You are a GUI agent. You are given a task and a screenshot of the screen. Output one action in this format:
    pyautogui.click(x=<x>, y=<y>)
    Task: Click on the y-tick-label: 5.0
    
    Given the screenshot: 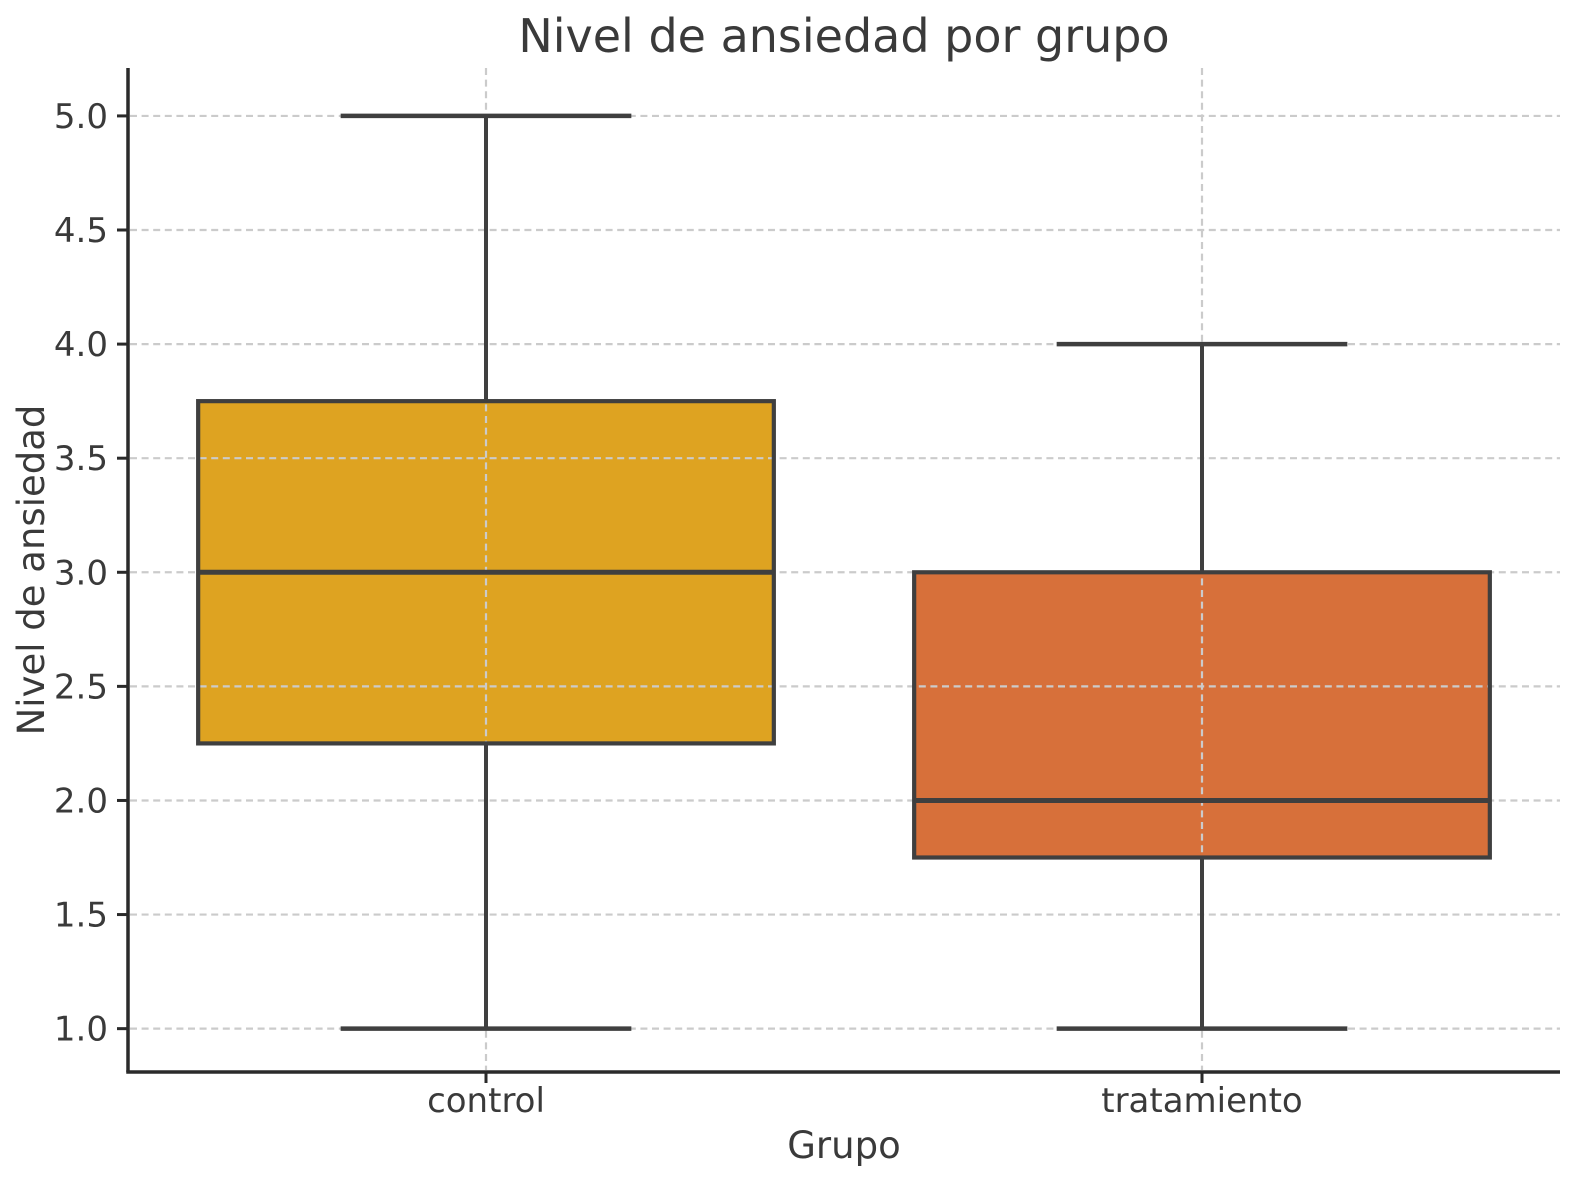 What is the action you would take?
    pyautogui.click(x=81, y=117)
    